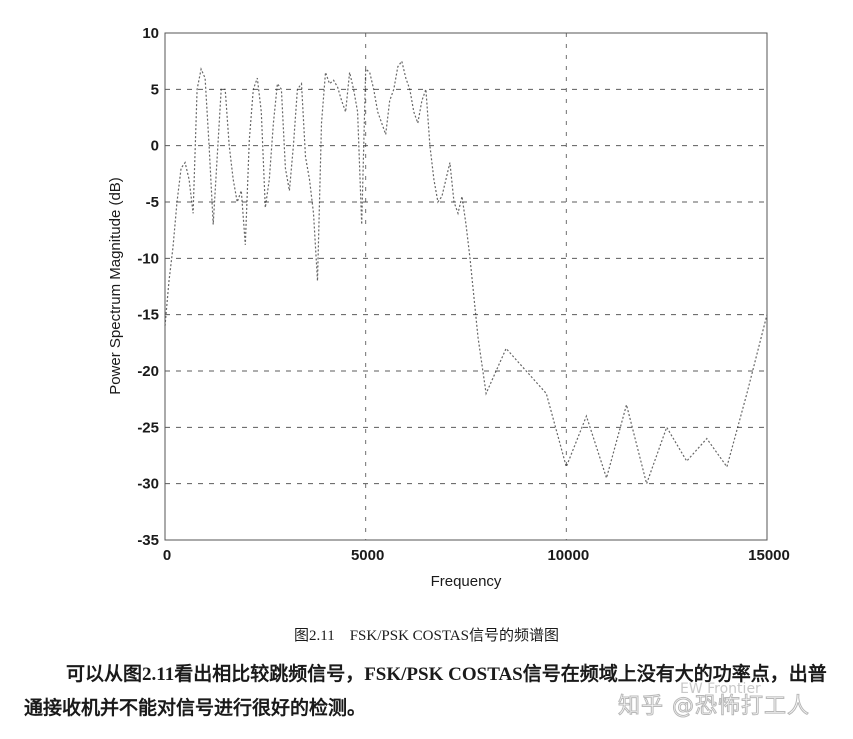 The image size is (853, 739). What do you see at coordinates (466, 581) in the screenshot?
I see `x-axis-label: Frequency` at bounding box center [466, 581].